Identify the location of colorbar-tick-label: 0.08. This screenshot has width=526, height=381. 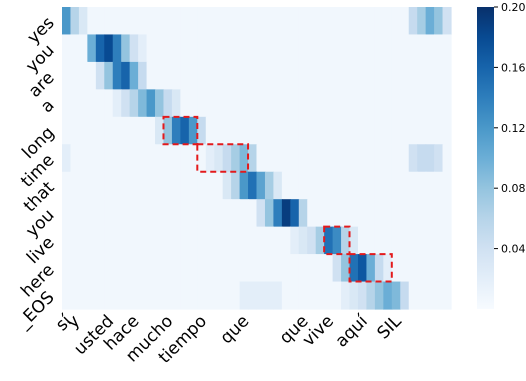
(513, 188).